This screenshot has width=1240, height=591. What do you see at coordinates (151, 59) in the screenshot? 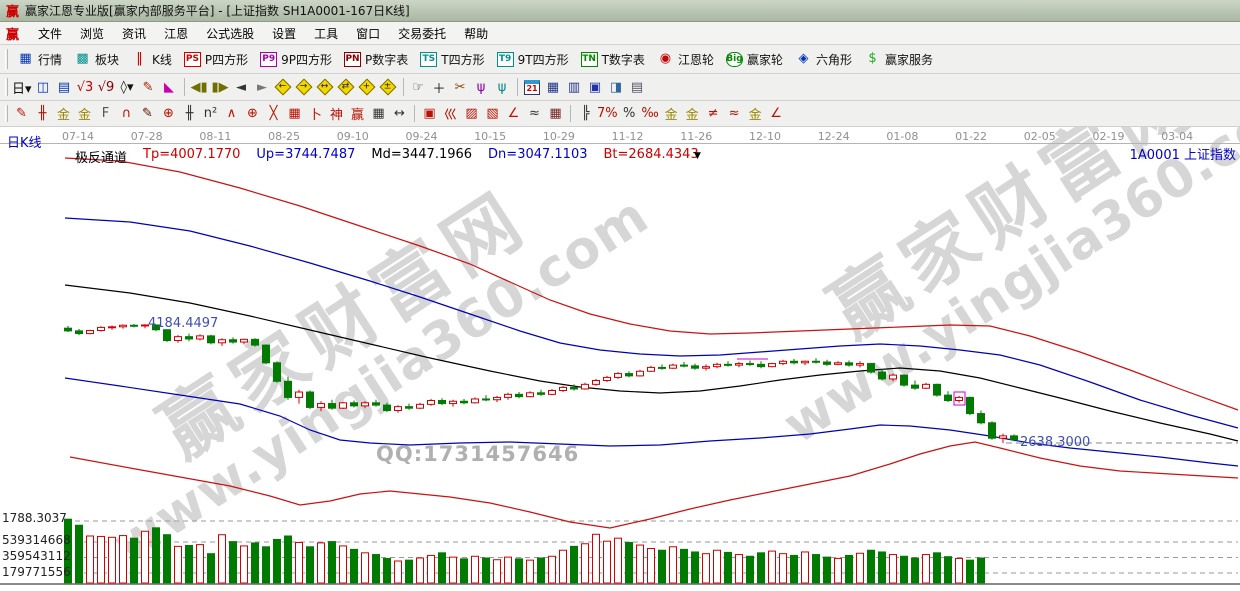
I see `toolbar-button-kline: ‖ K线` at bounding box center [151, 59].